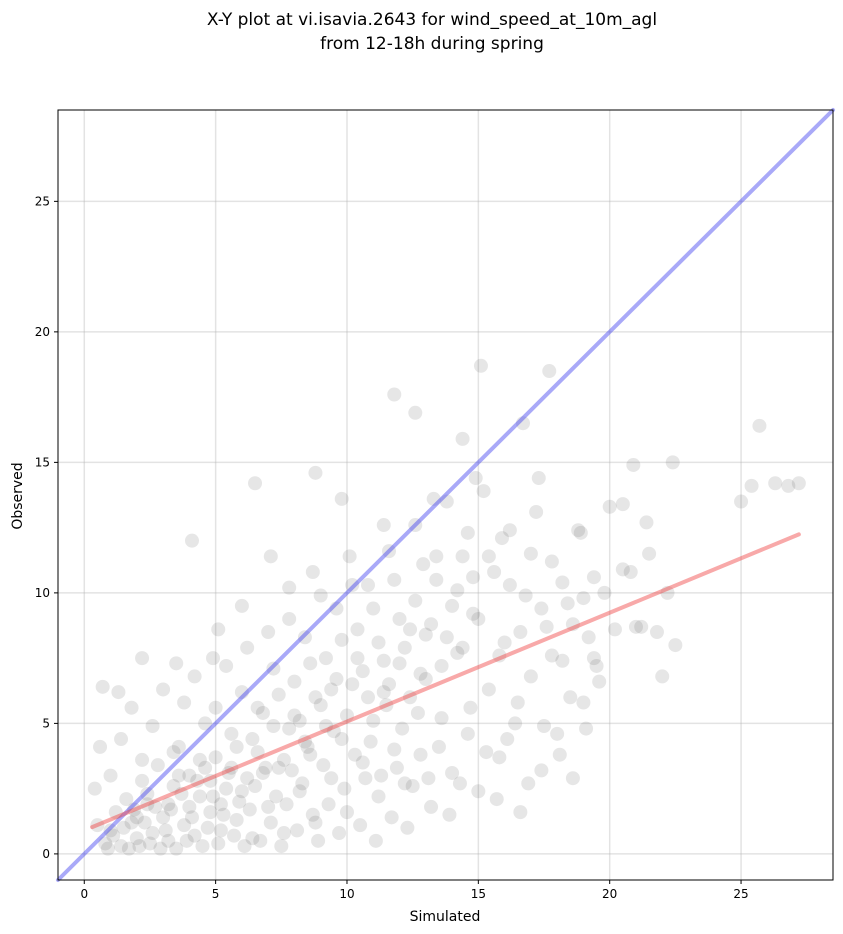 The image size is (843, 934). I want to click on y-tick-label: 20, so click(42, 332).